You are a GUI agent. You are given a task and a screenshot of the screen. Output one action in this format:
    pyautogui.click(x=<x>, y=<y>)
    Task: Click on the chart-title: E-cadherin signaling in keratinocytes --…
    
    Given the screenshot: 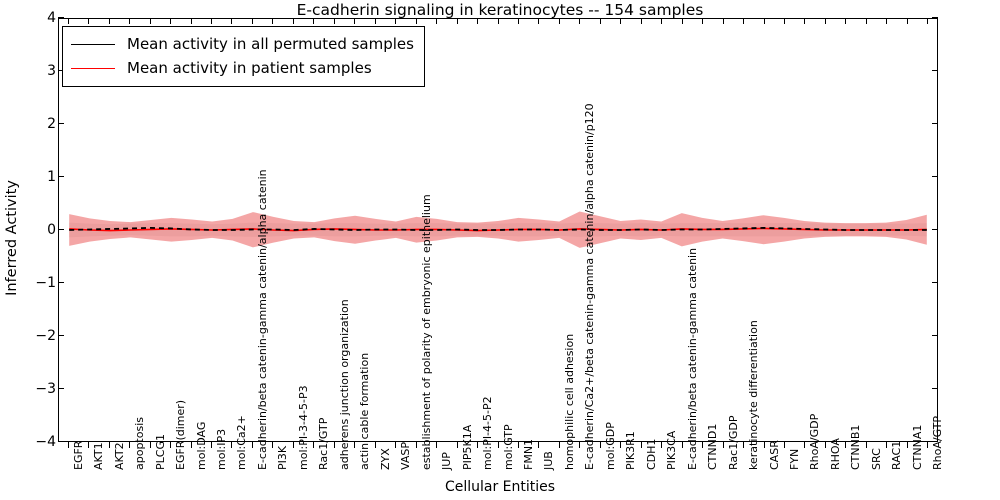 What is the action you would take?
    pyautogui.click(x=500, y=10)
    